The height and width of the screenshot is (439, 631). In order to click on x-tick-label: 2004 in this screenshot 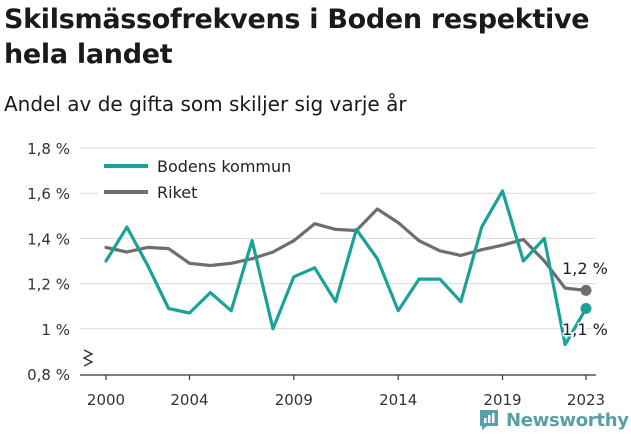, I will do `click(189, 400)`.